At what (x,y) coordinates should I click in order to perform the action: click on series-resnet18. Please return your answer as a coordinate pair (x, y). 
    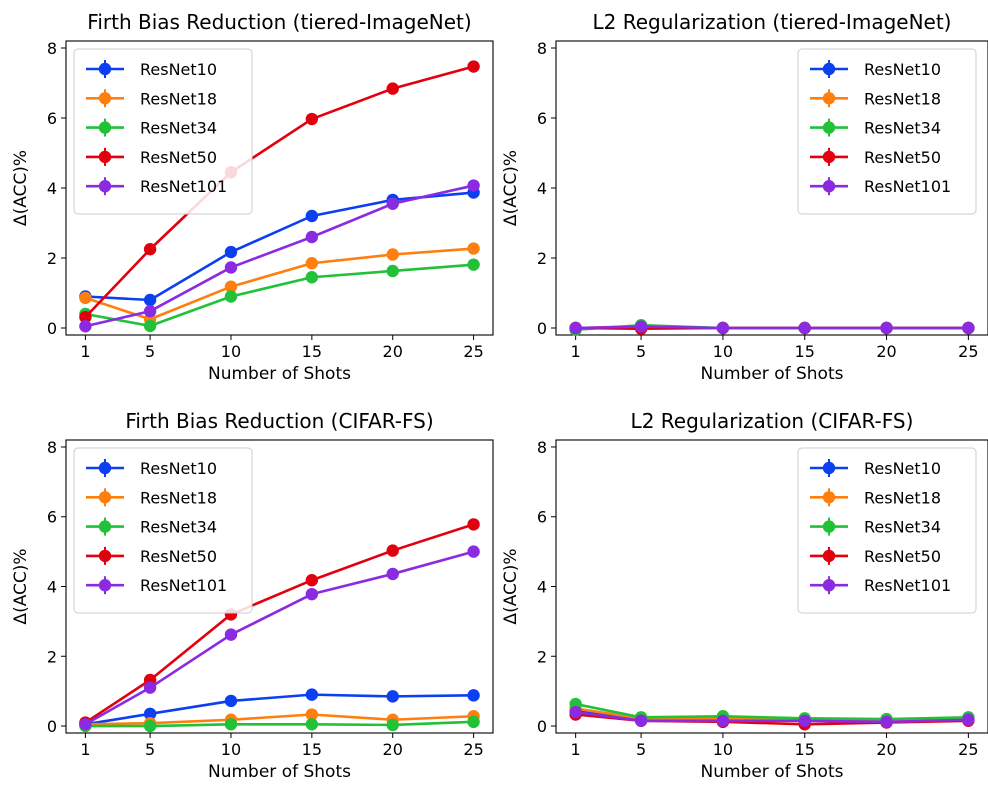
    Looking at the image, I should click on (279, 284).